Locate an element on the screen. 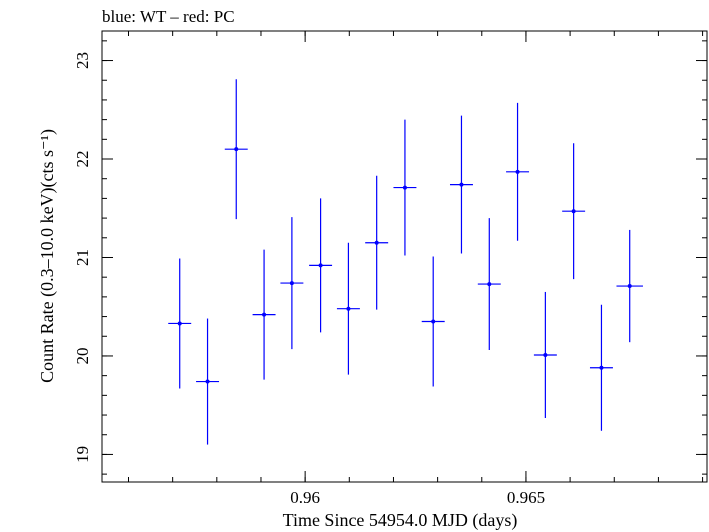  y-tick-label: 21 is located at coordinates (82, 257).